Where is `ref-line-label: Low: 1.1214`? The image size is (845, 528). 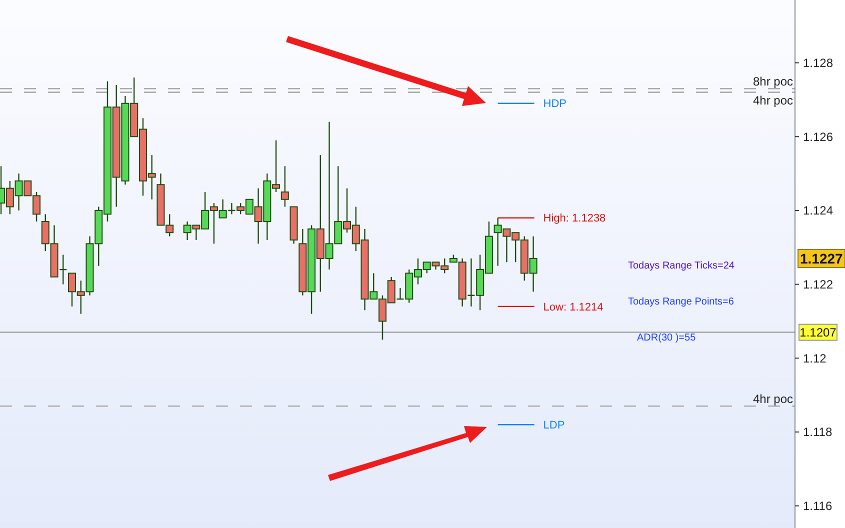 ref-line-label: Low: 1.1214 is located at coordinates (573, 307).